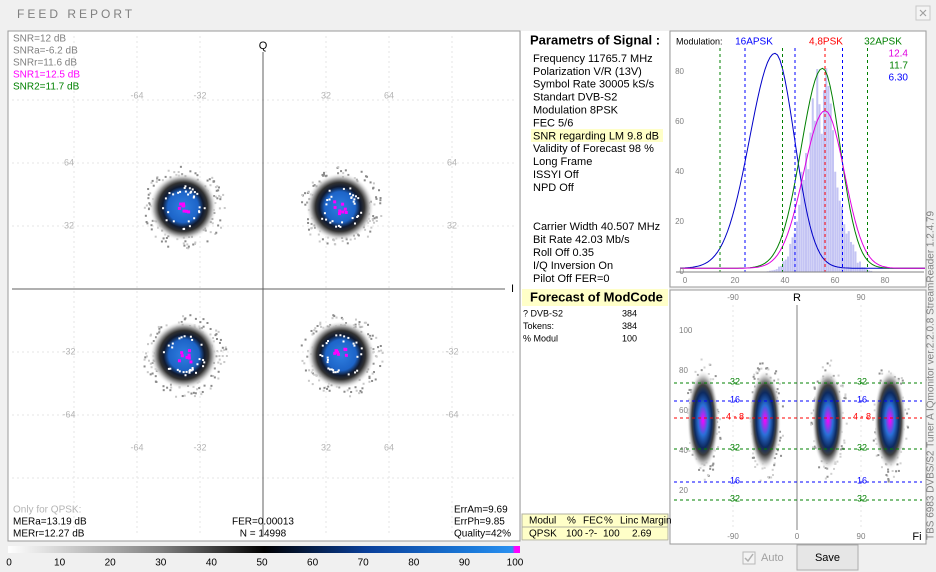 This screenshot has height=572, width=936. What do you see at coordinates (161, 563) in the screenshot?
I see `colorbar-label: 30` at bounding box center [161, 563].